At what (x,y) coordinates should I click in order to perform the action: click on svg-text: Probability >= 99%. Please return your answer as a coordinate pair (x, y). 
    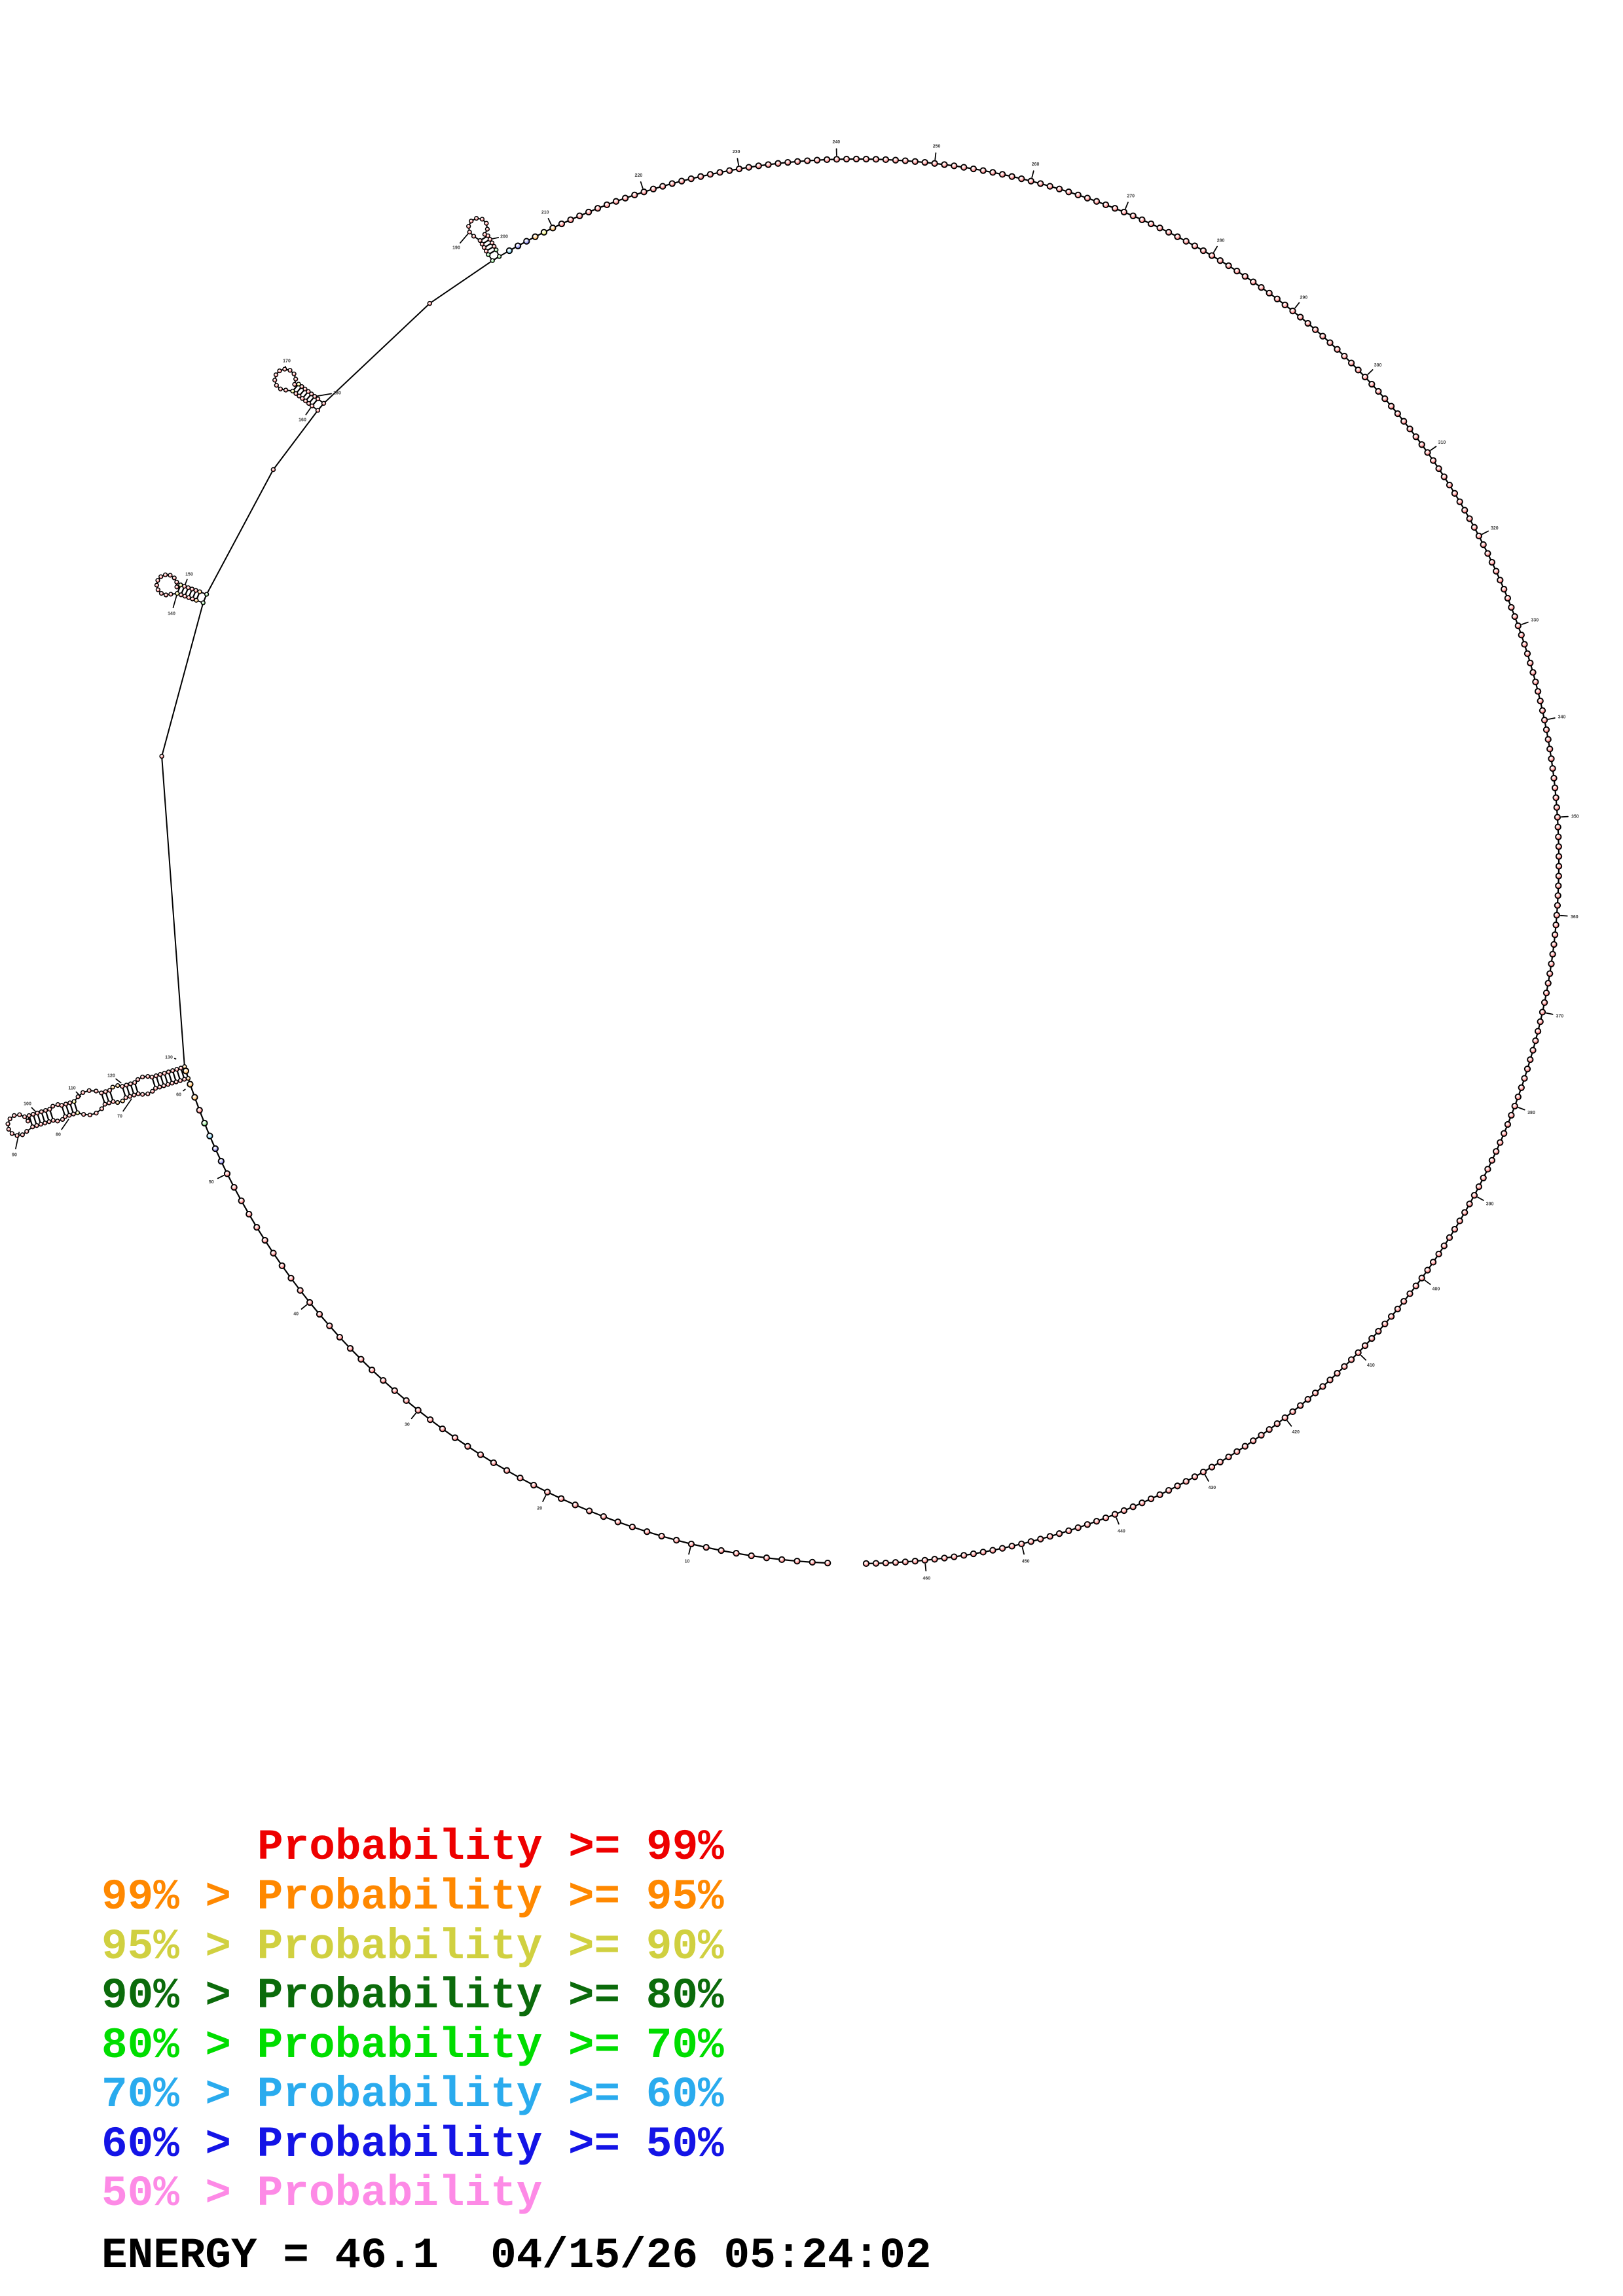
    Looking at the image, I should click on (490, 1847).